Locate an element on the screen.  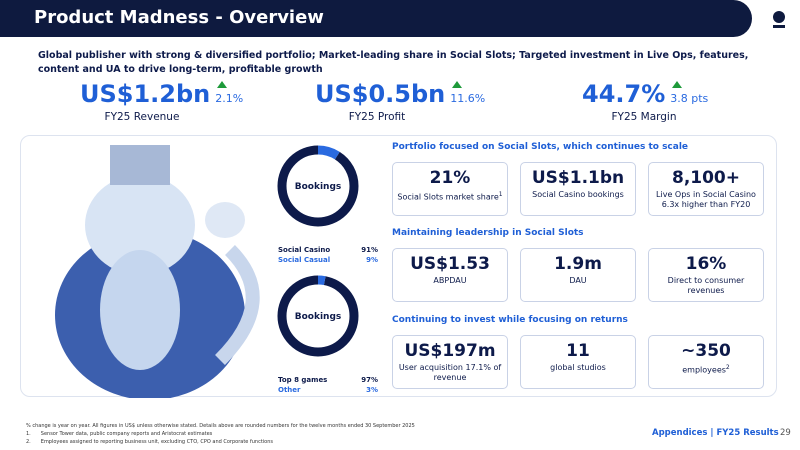
legend-value: 3% is located at coordinates (372, 390).